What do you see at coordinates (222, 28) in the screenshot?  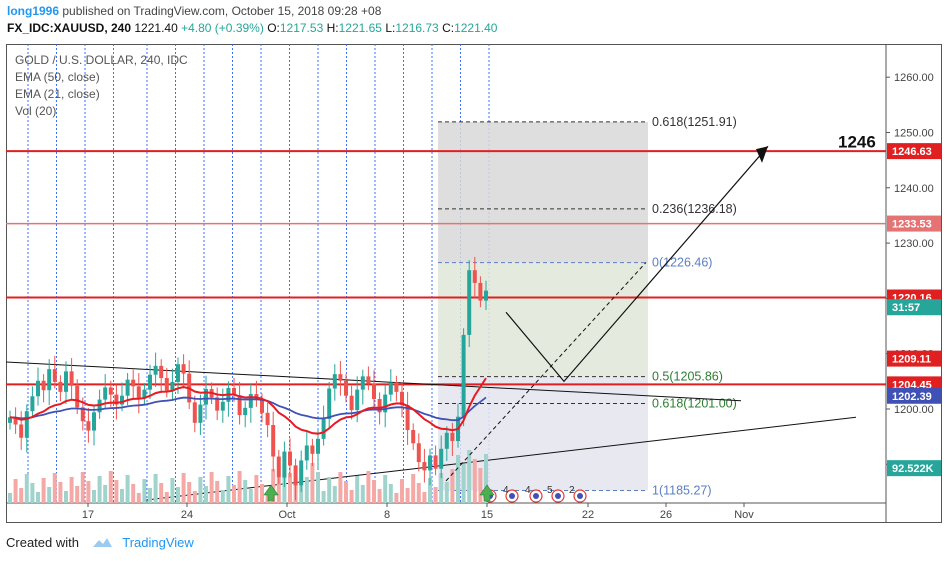 I see `change-value: +4.80 (+0.39%)` at bounding box center [222, 28].